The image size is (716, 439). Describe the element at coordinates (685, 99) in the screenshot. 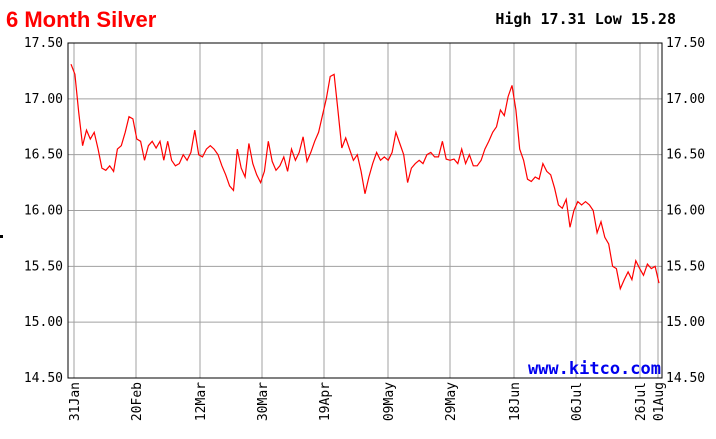

I see `y-tick-label-right: 17.00` at that location.